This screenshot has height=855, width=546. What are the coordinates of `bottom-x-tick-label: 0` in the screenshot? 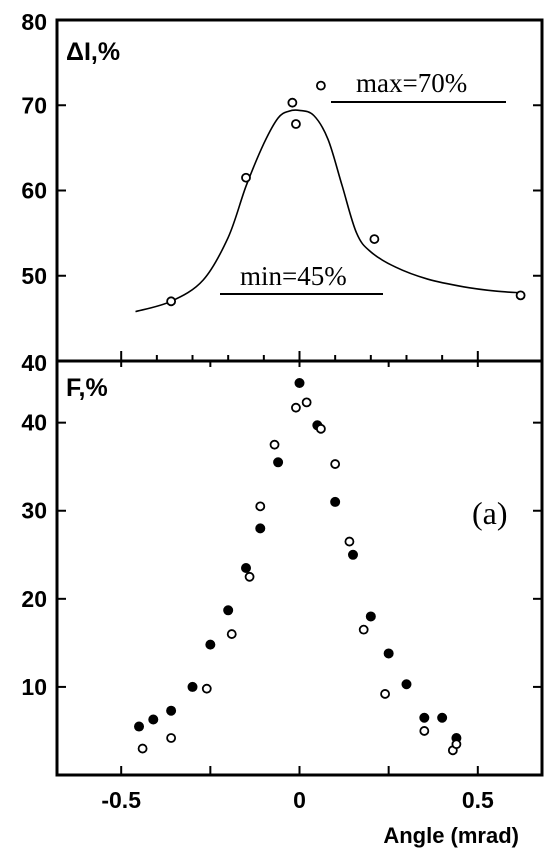 It's located at (299, 800).